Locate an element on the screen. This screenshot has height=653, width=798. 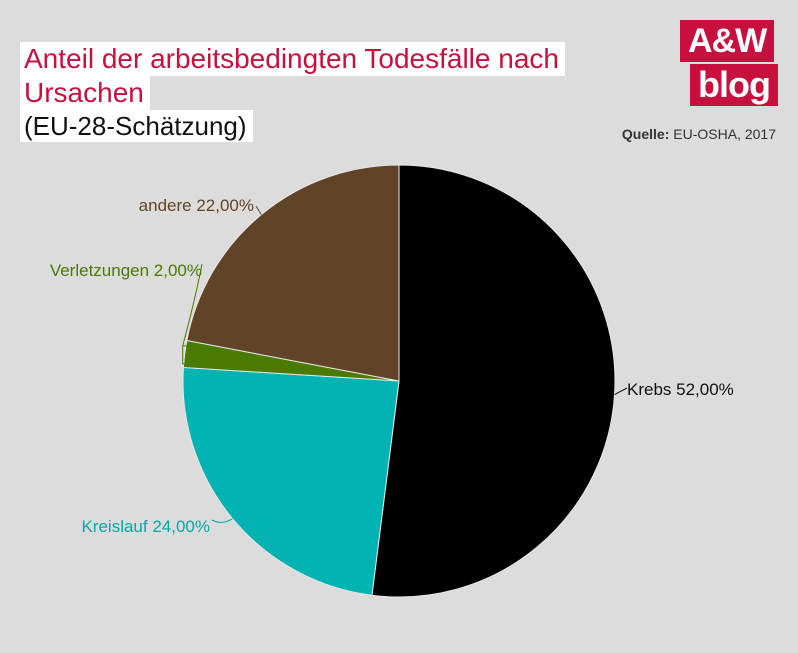
source-text: EU-OSHA, 2017 is located at coordinates (722, 134).